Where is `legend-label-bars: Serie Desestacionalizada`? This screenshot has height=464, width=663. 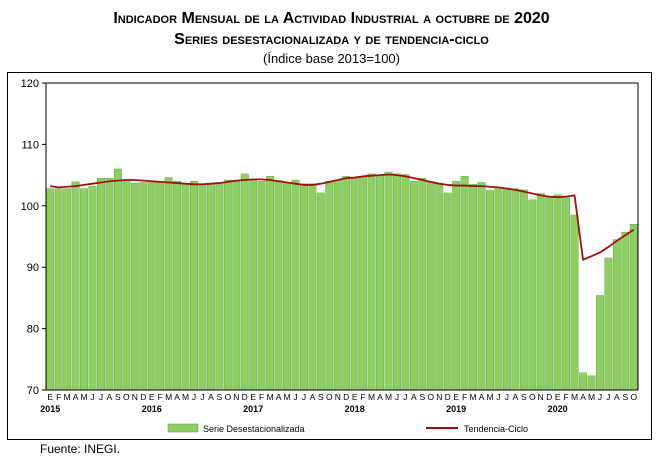 legend-label-bars: Serie Desestacionalizada is located at coordinates (254, 429).